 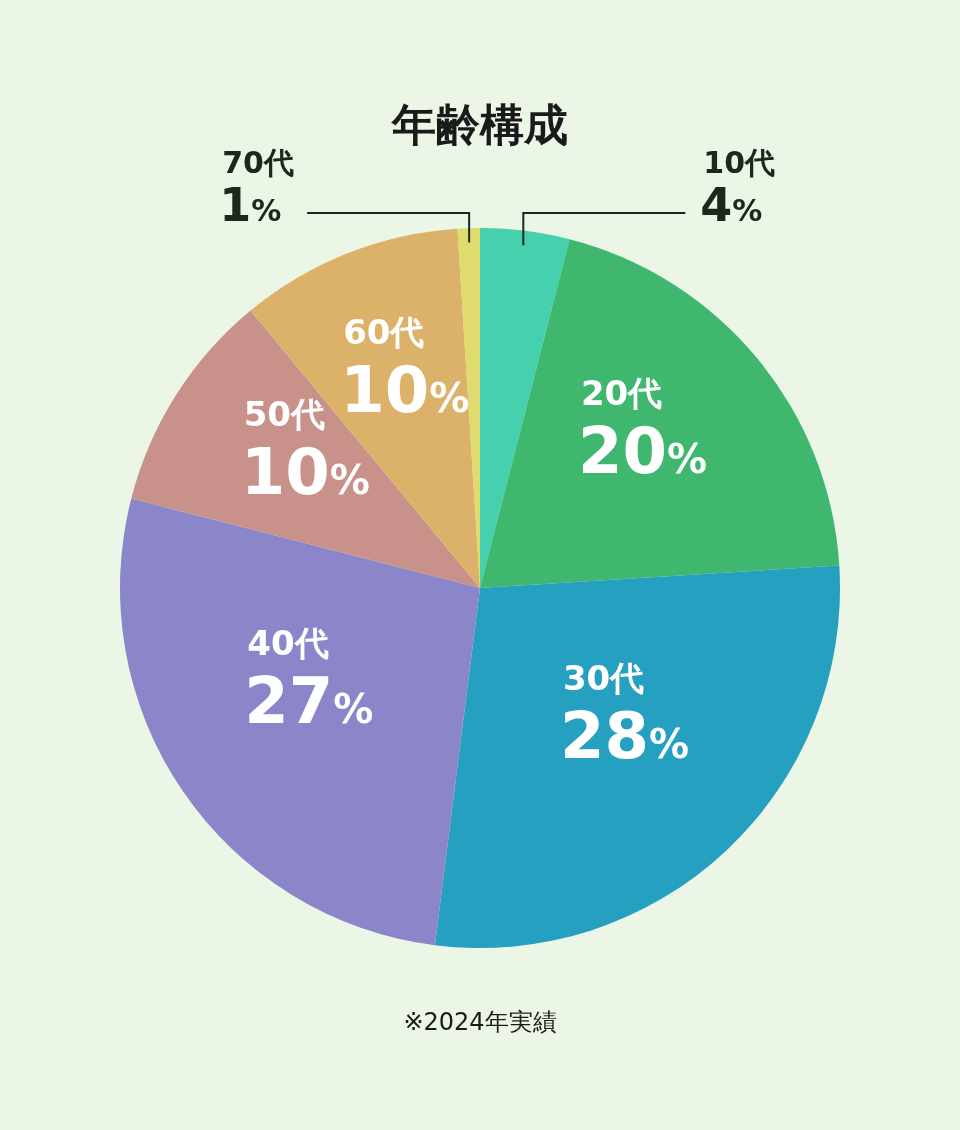 What do you see at coordinates (250, 205) in the screenshot?
I see `data-label: 1%` at bounding box center [250, 205].